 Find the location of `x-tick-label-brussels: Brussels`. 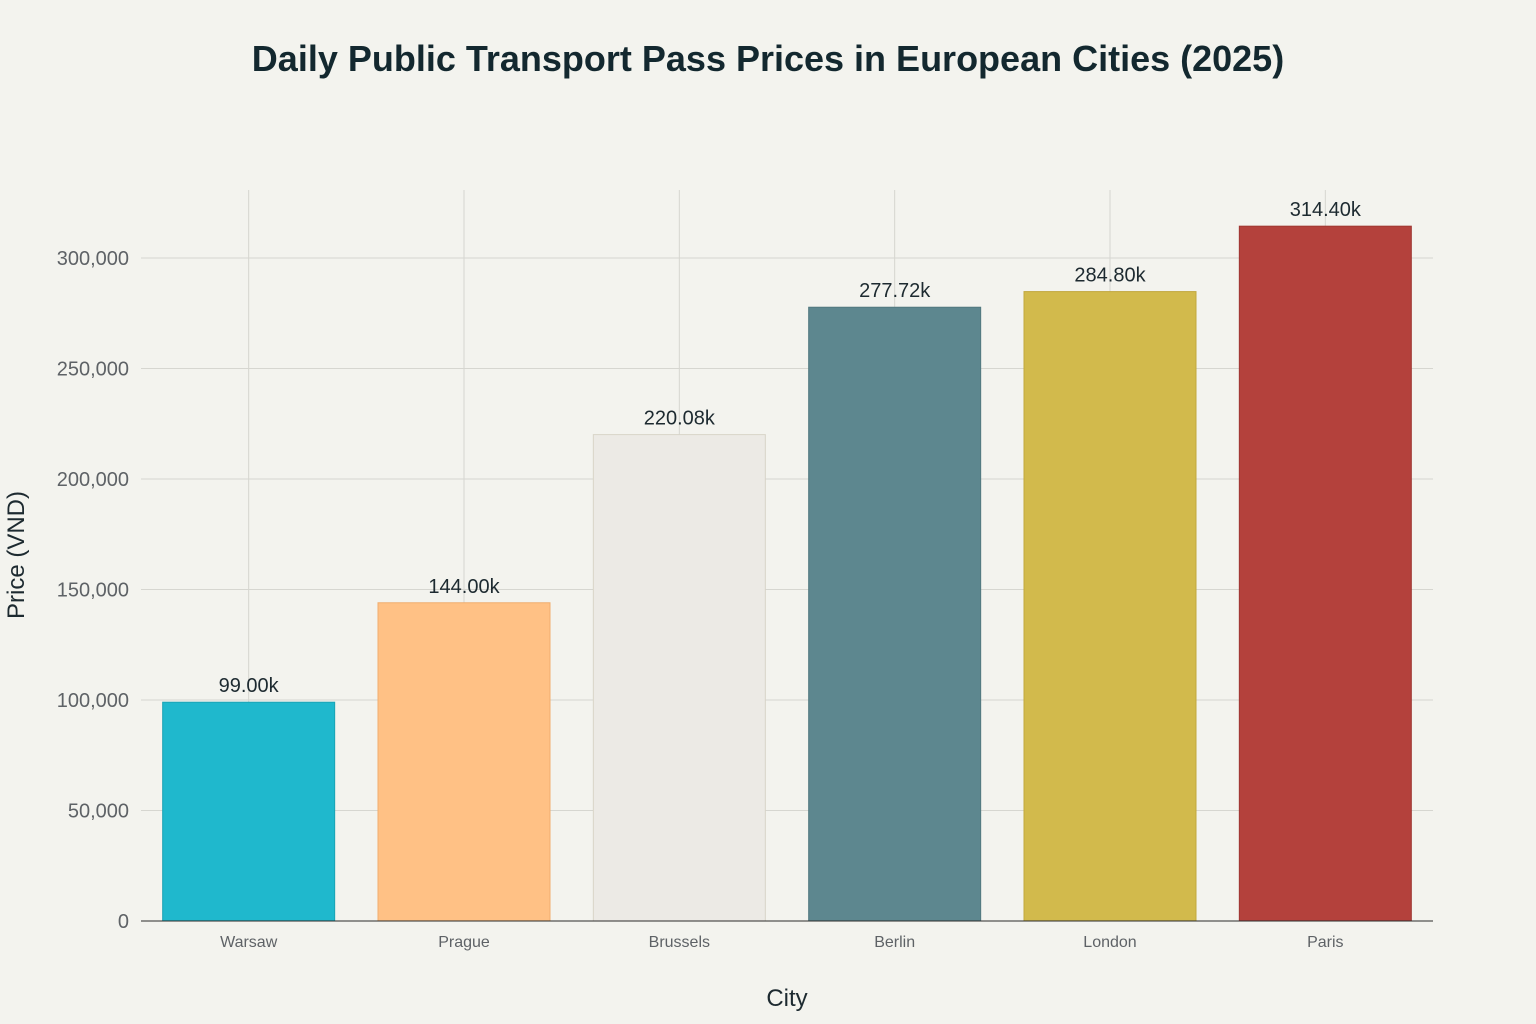

x-tick-label-brussels: Brussels is located at coordinates (679, 942).